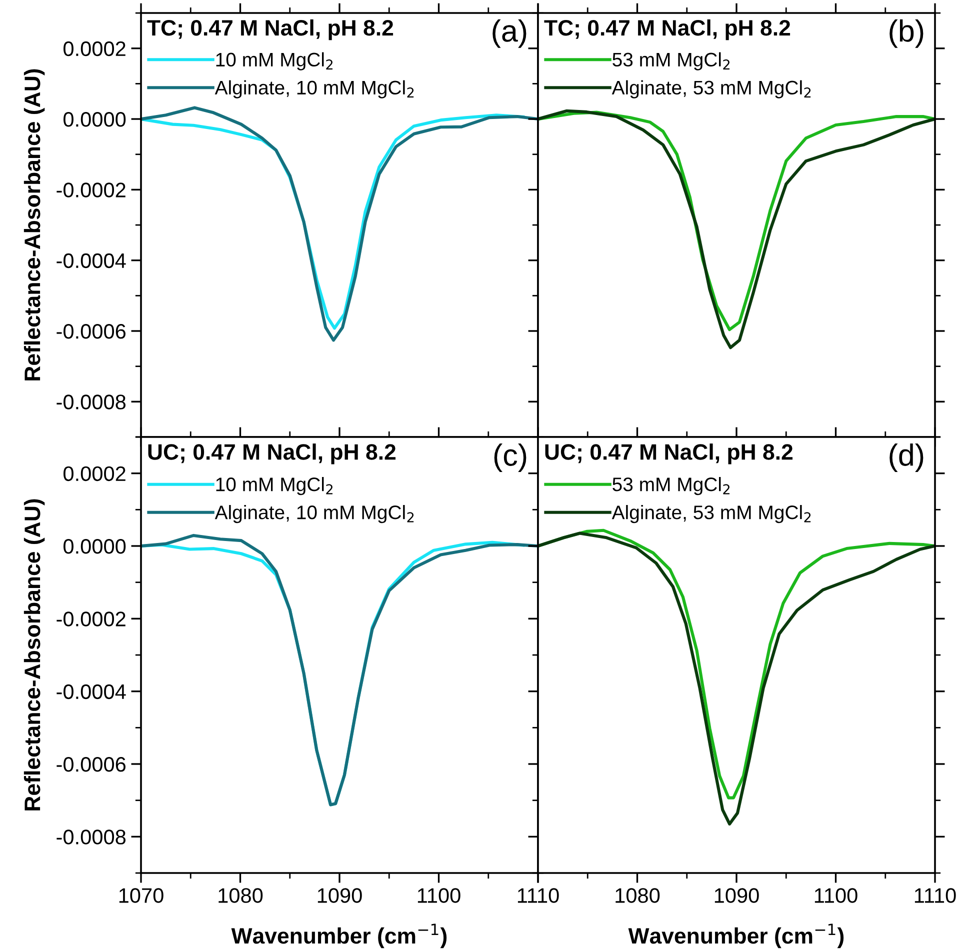 Image resolution: width=961 pixels, height=951 pixels. What do you see at coordinates (509, 33) in the screenshot?
I see `annotation: (a)` at bounding box center [509, 33].